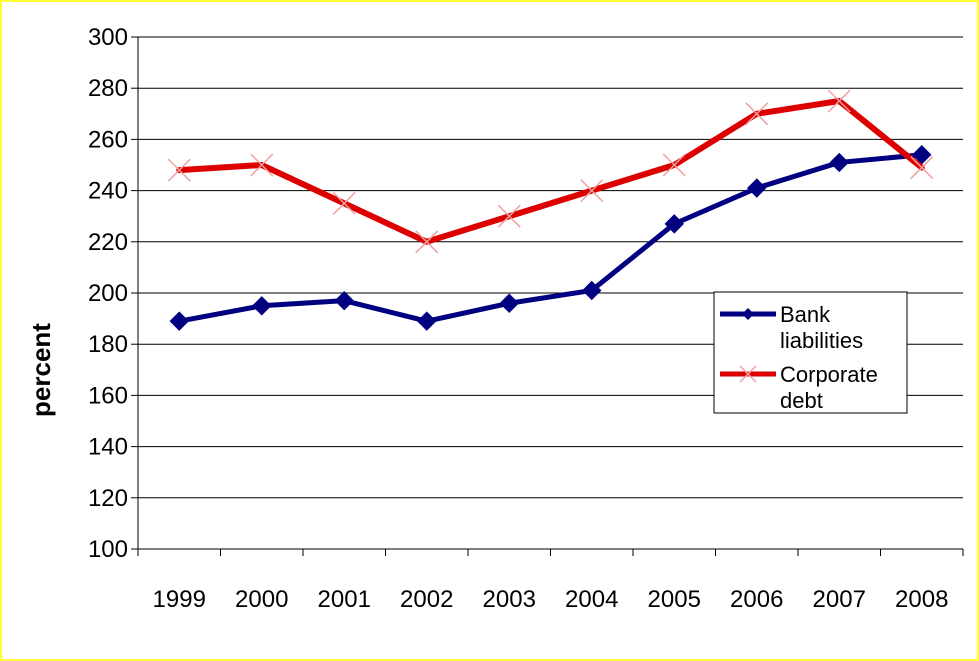 Image resolution: width=979 pixels, height=661 pixels. What do you see at coordinates (509, 599) in the screenshot?
I see `x-tick-label: 2003` at bounding box center [509, 599].